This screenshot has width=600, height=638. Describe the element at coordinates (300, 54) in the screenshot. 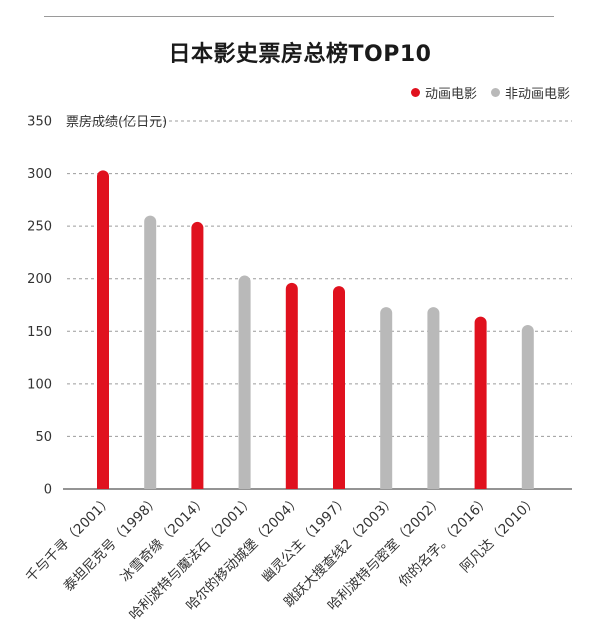

I see `chart-title: 日本影史票房总榜TOP10` at that location.